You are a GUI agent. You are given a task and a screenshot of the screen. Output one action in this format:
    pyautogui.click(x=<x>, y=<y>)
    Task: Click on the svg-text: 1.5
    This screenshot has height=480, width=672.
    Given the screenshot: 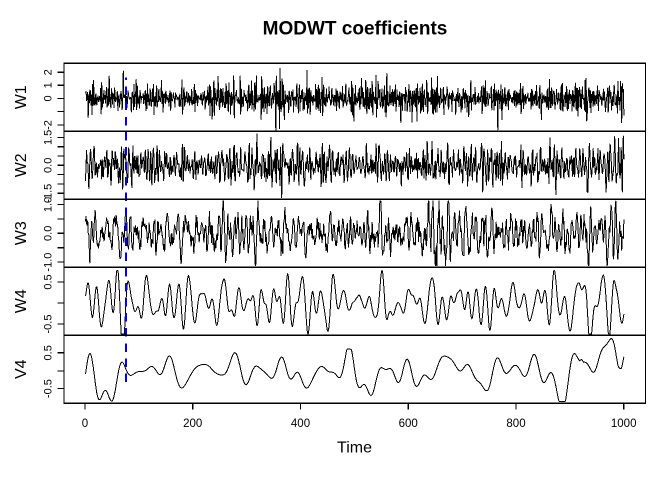 What is the action you would take?
    pyautogui.click(x=49, y=137)
    